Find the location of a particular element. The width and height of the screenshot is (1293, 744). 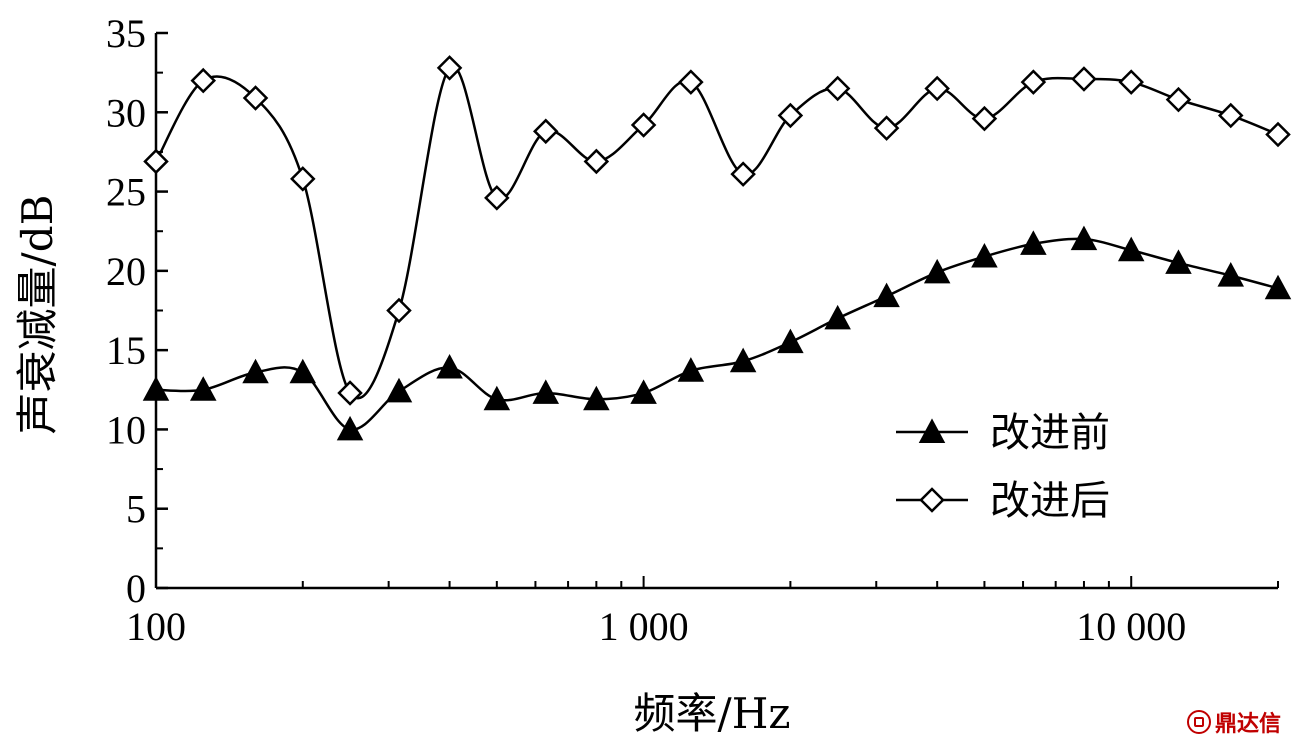

watermark: 鼎达信 is located at coordinates (1233, 722).